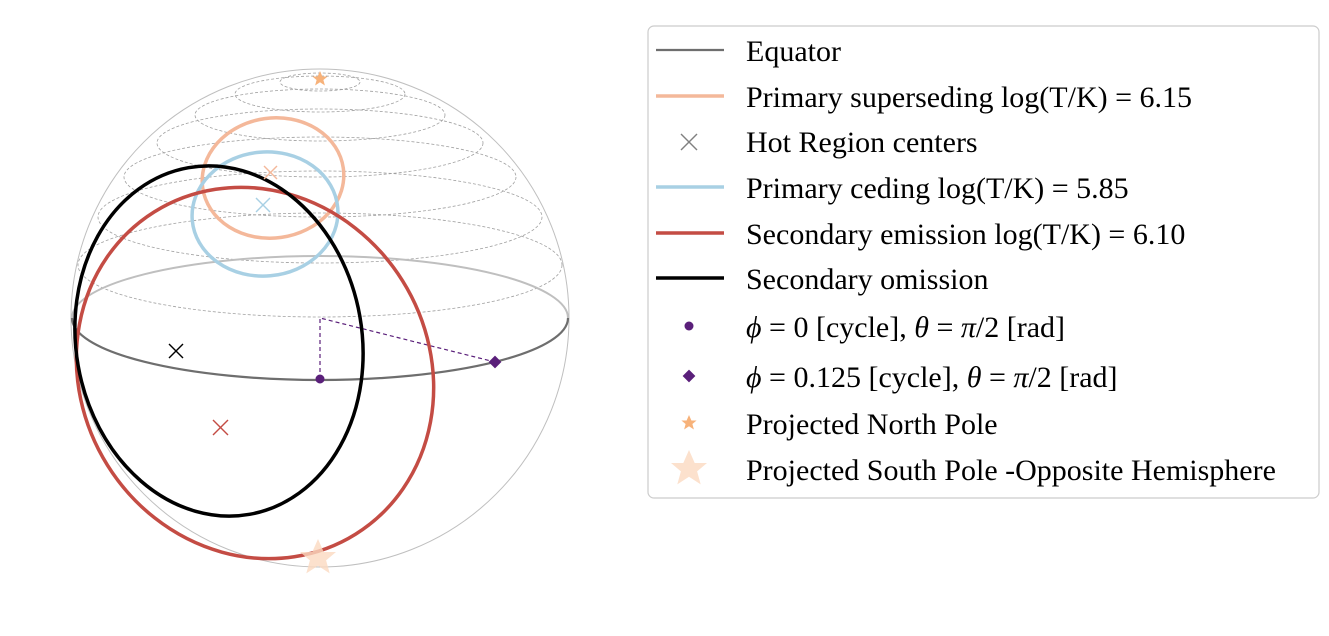 Image resolution: width=1329 pixels, height=636 pixels. Describe the element at coordinates (793, 51) in the screenshot. I see `legend-label-equator: Equator` at that location.